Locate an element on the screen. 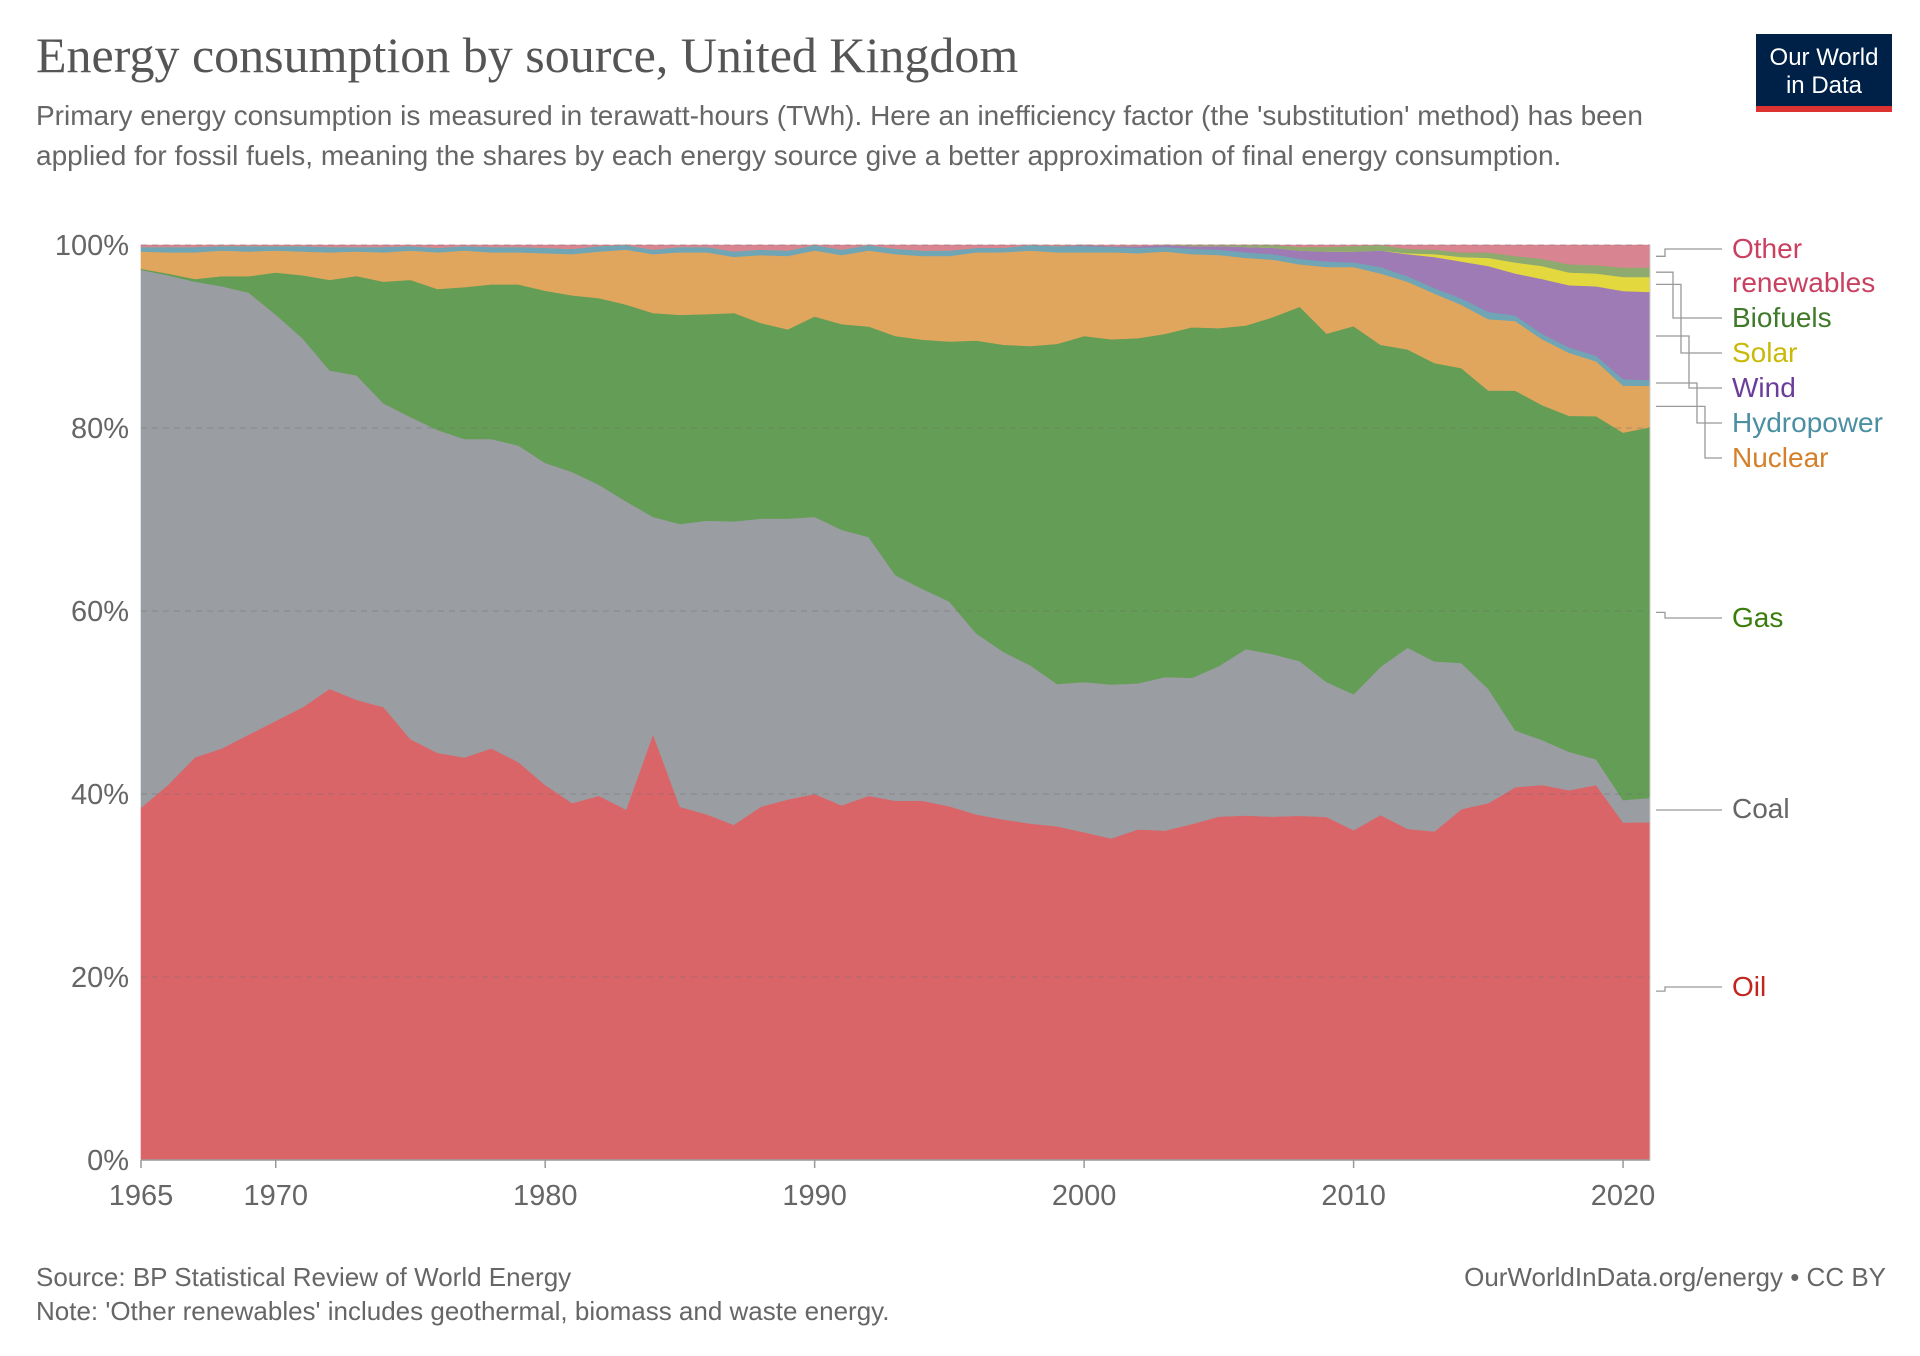 The height and width of the screenshot is (1356, 1920). legend-label-coal: Coal is located at coordinates (1761, 808).